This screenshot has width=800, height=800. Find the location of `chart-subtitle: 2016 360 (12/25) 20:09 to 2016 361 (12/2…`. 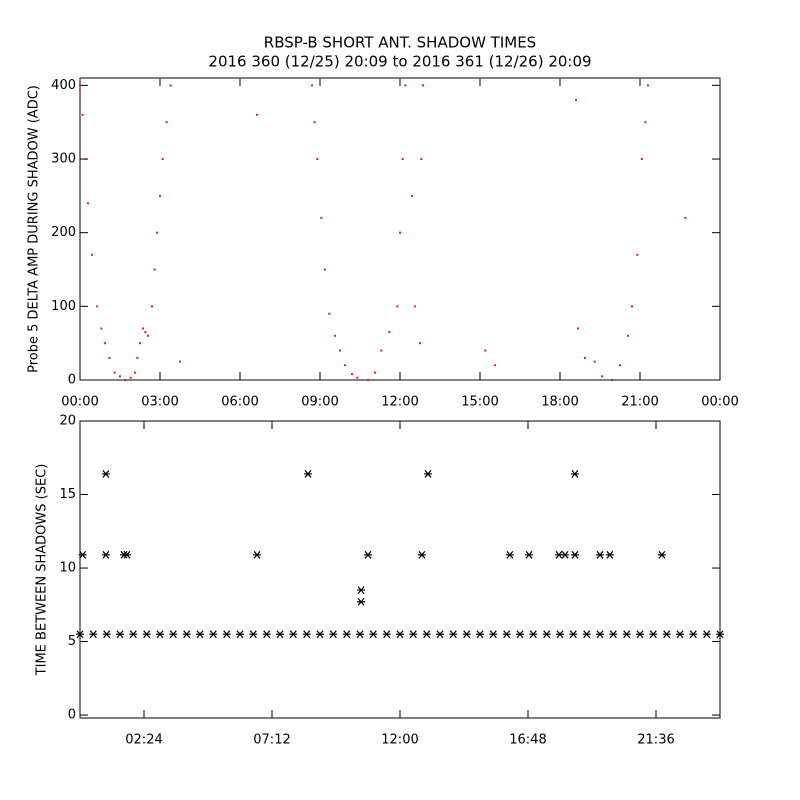

chart-subtitle: 2016 360 (12/25) 20:09 to 2016 361 (12/2… is located at coordinates (399, 62).